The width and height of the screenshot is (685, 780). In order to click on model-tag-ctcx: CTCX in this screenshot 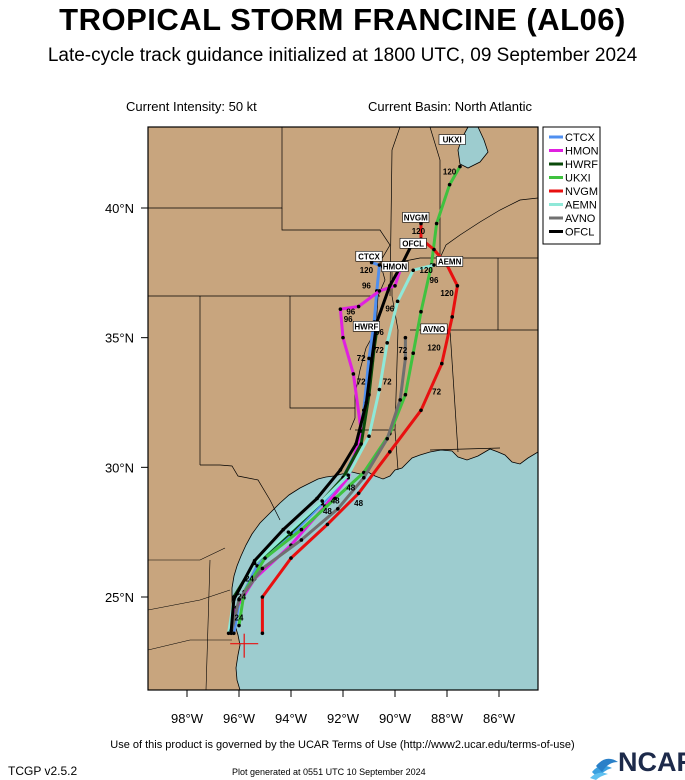, I will do `click(369, 256)`.